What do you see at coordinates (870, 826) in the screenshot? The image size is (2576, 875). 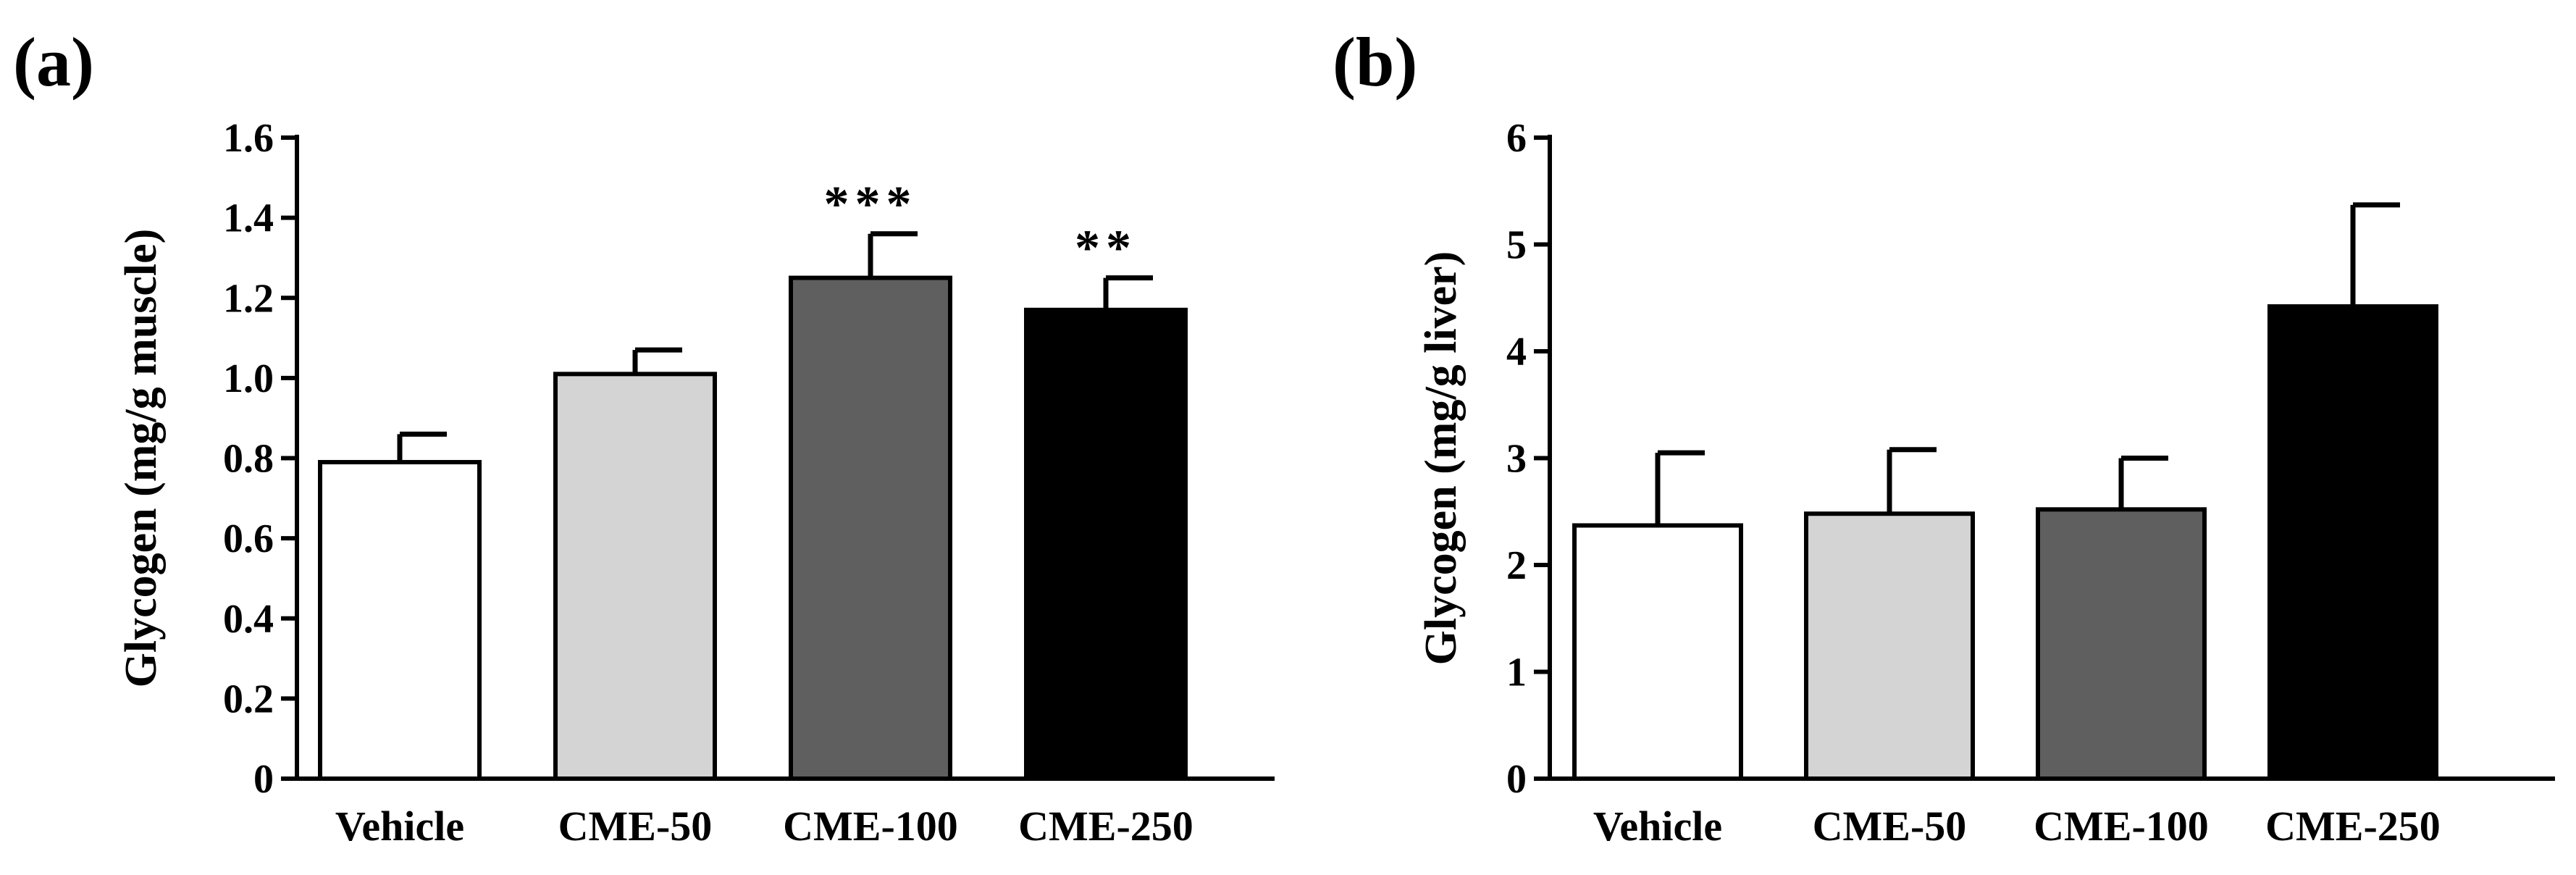 I see `category-label-a-2: CME-100` at bounding box center [870, 826].